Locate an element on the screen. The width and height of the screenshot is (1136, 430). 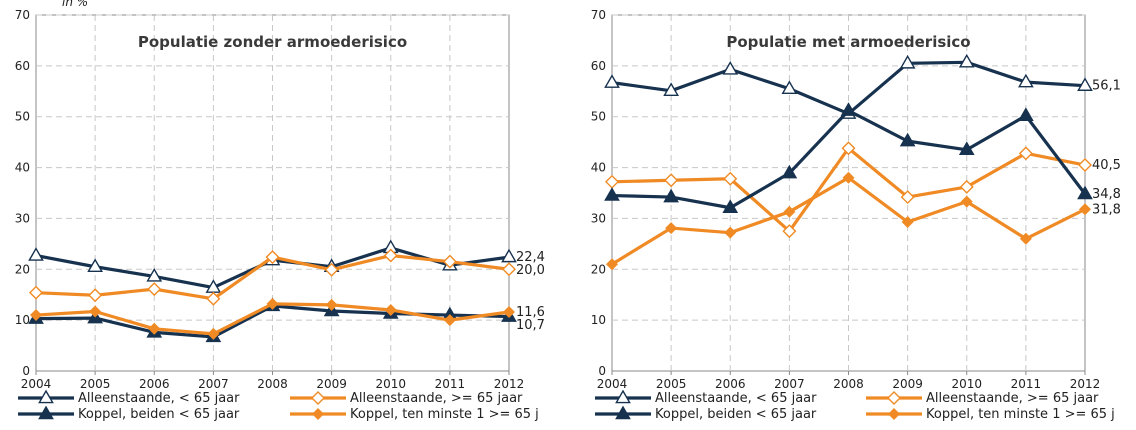
y-tick-label: 40 is located at coordinates (22, 168).